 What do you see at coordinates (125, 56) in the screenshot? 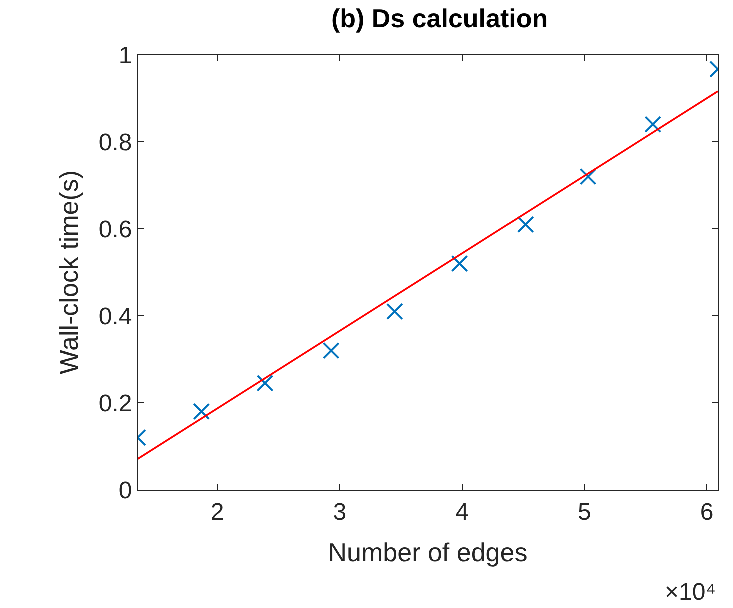
I see `y-tick-label: 1` at bounding box center [125, 56].